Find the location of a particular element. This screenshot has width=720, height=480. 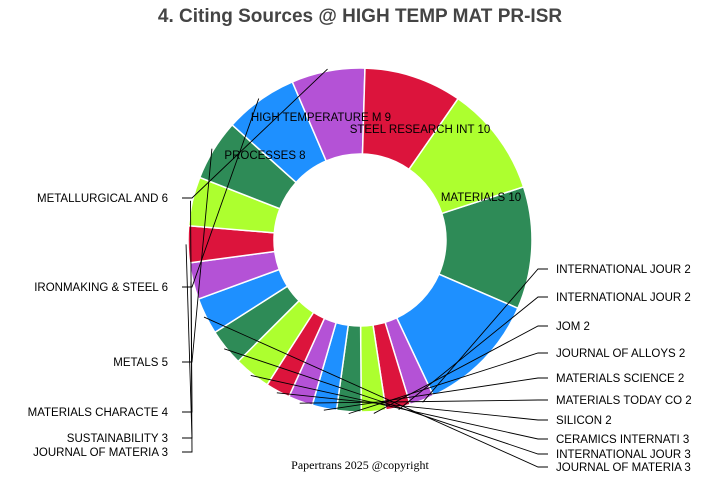

slice-label-17: METALLURGICAL AND 6 is located at coordinates (102, 199).